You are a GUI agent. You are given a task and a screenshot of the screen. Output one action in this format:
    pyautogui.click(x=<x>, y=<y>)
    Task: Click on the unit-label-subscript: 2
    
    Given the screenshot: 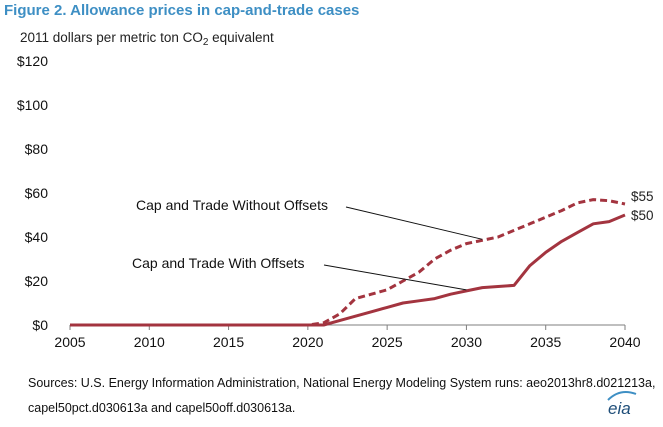 What is the action you would take?
    pyautogui.click(x=205, y=42)
    